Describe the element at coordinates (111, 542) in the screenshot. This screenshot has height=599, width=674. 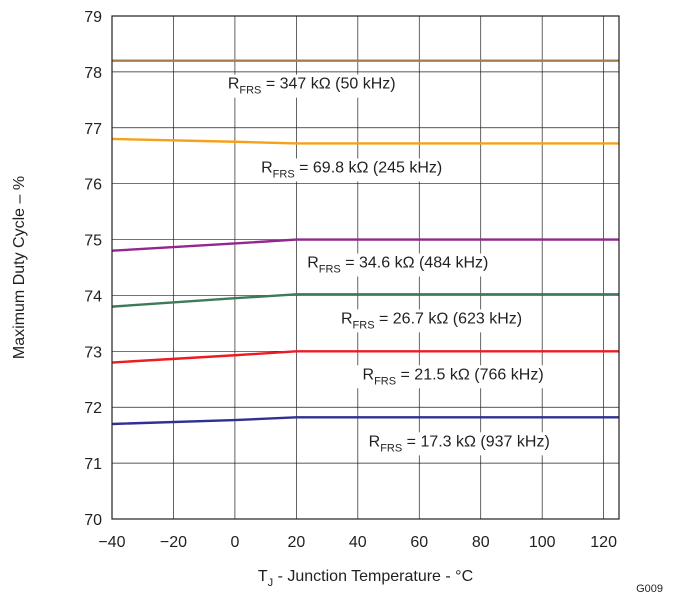
I see `x-tick-label: −40` at that location.